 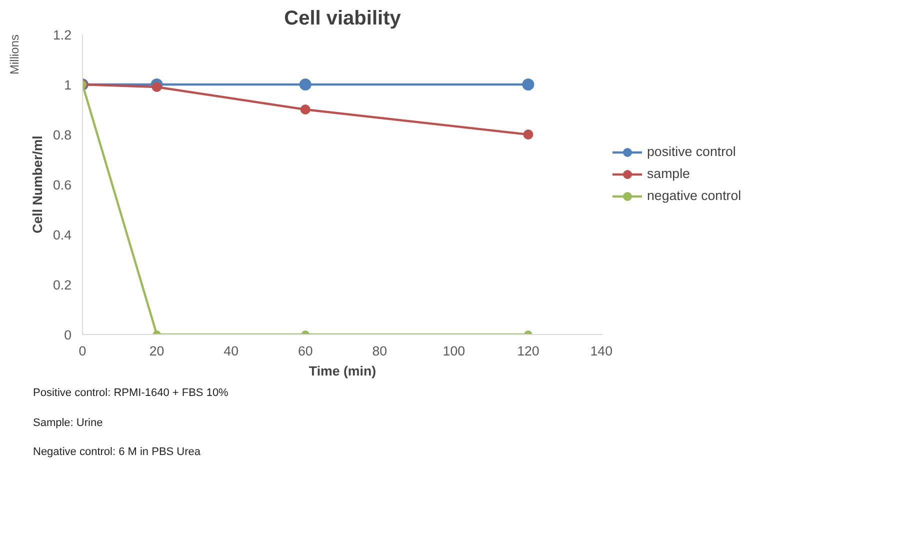 What do you see at coordinates (117, 452) in the screenshot?
I see `text: Negative control: 6 M in PBS Urea` at bounding box center [117, 452].